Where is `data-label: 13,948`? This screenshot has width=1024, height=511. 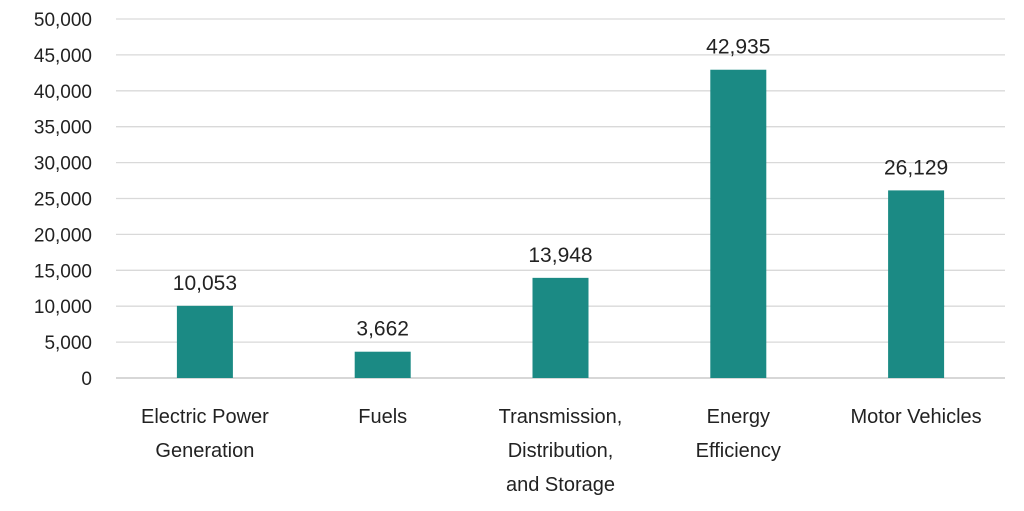 data-label: 13,948 is located at coordinates (560, 255).